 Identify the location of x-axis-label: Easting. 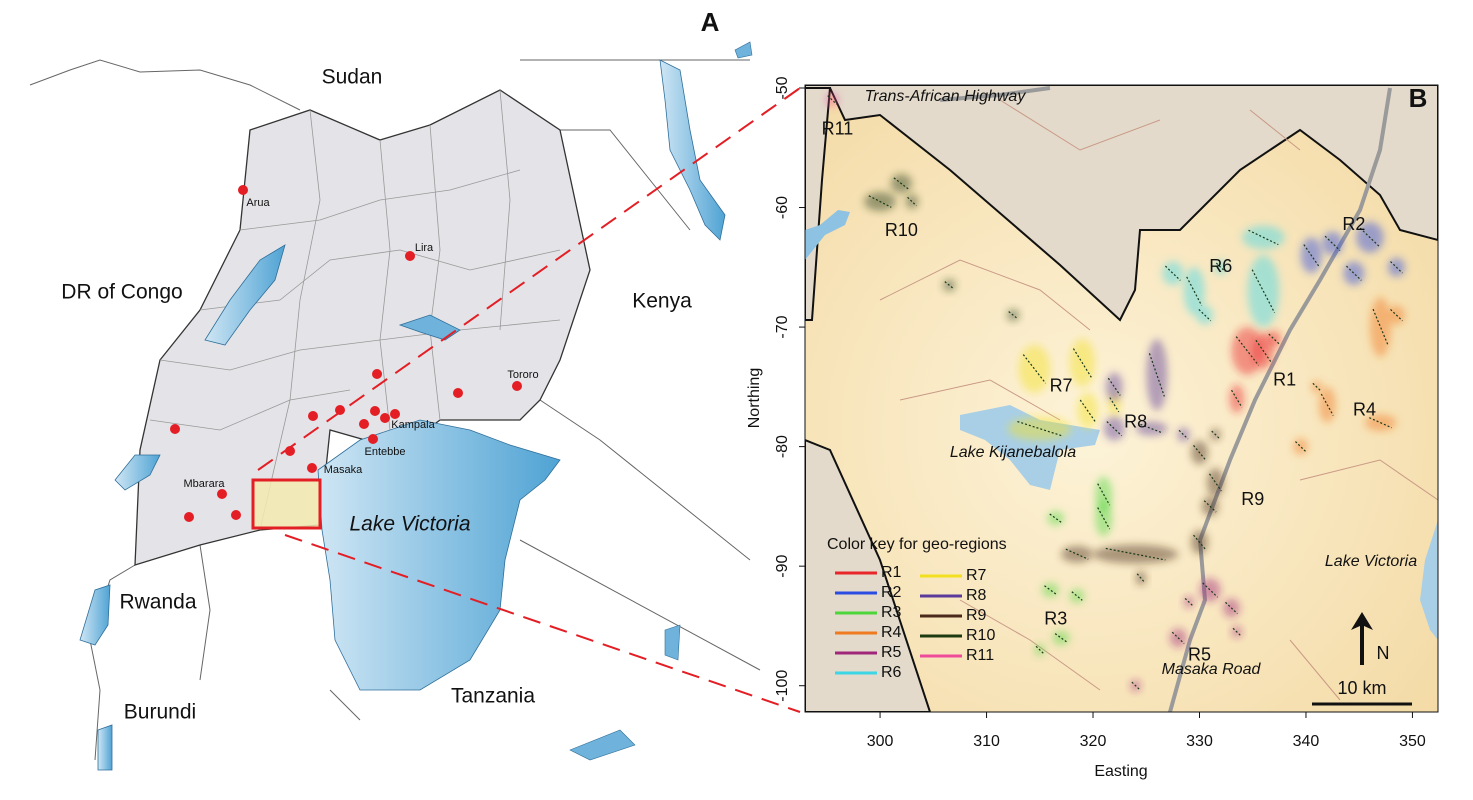
(1120, 771).